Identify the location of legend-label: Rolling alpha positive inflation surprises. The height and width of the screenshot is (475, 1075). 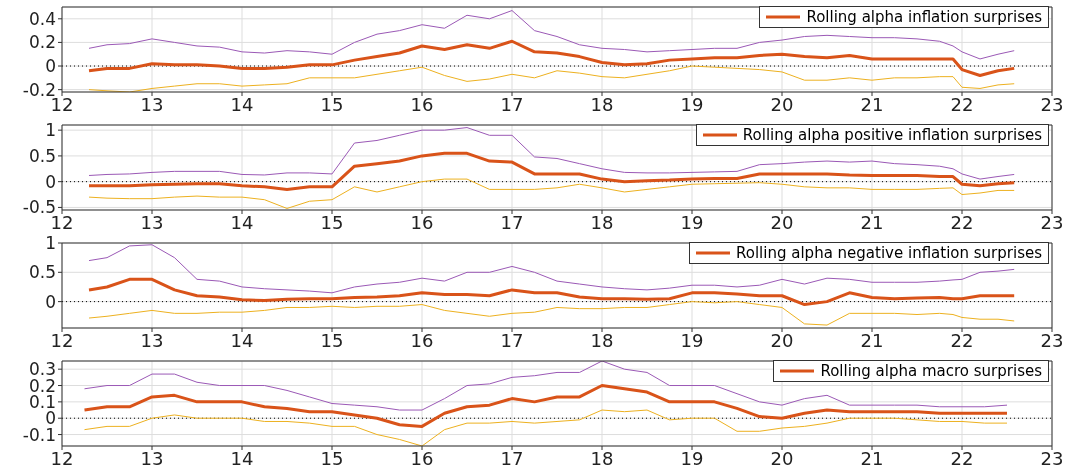
(892, 135).